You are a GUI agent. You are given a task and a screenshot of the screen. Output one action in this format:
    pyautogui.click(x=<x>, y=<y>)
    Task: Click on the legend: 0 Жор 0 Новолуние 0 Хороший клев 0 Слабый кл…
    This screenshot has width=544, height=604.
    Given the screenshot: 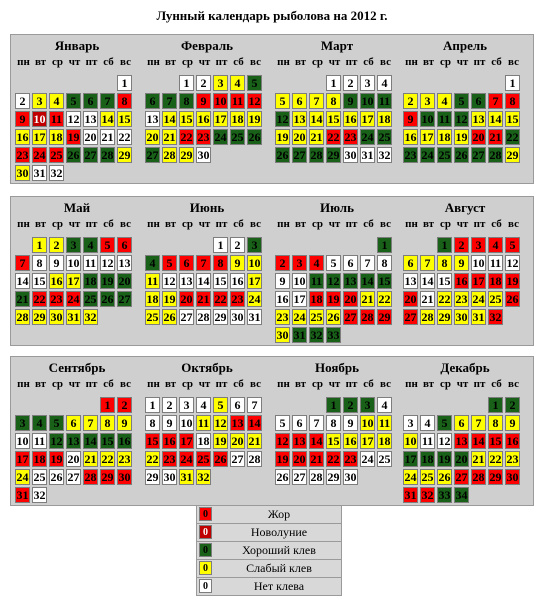 What is the action you would take?
    pyautogui.click(x=269, y=550)
    